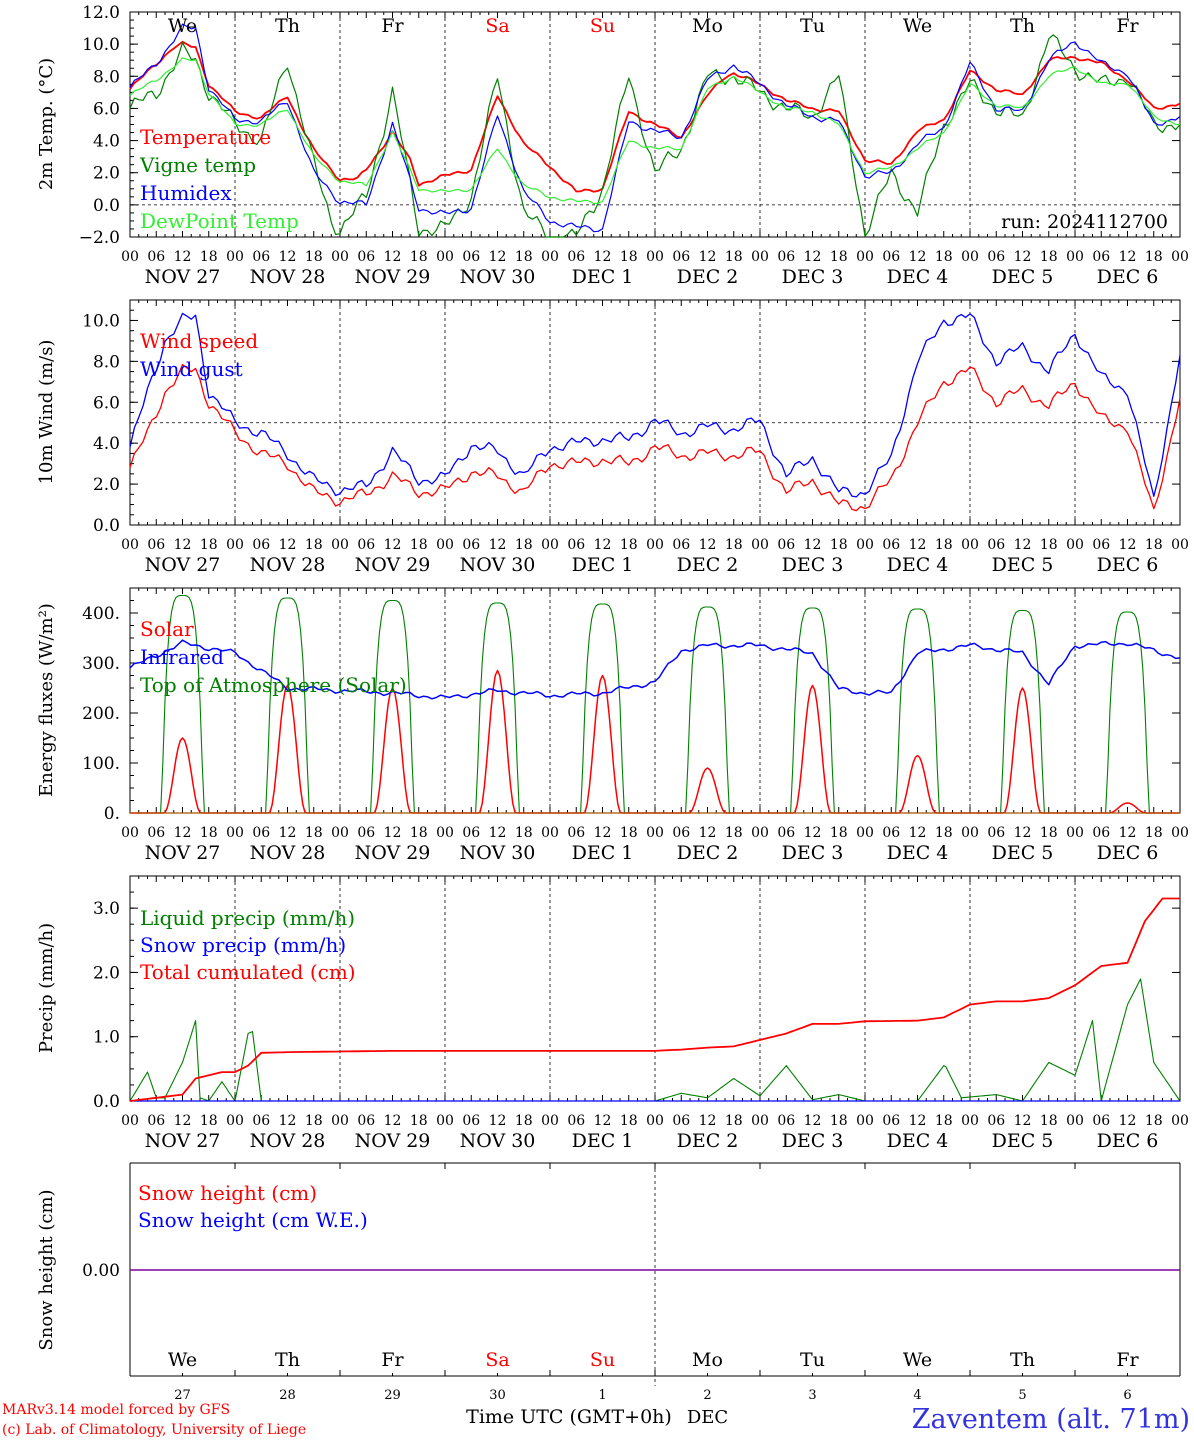 Image resolution: width=1194 pixels, height=1440 pixels. I want to click on day-number-label: 27, so click(182, 1395).